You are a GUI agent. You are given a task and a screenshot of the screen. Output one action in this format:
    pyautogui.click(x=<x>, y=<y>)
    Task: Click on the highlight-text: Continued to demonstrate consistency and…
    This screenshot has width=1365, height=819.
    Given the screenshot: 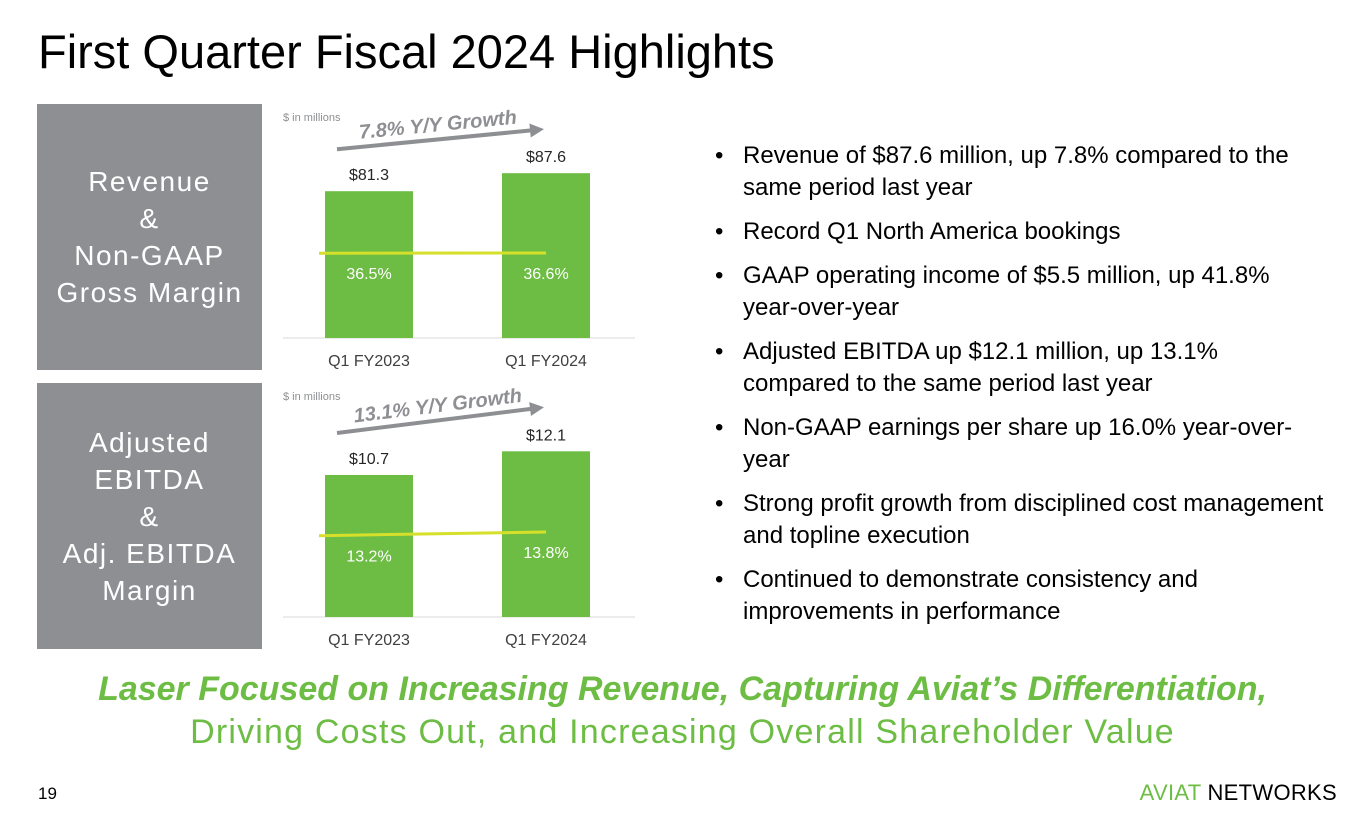 What is the action you would take?
    pyautogui.click(x=970, y=595)
    